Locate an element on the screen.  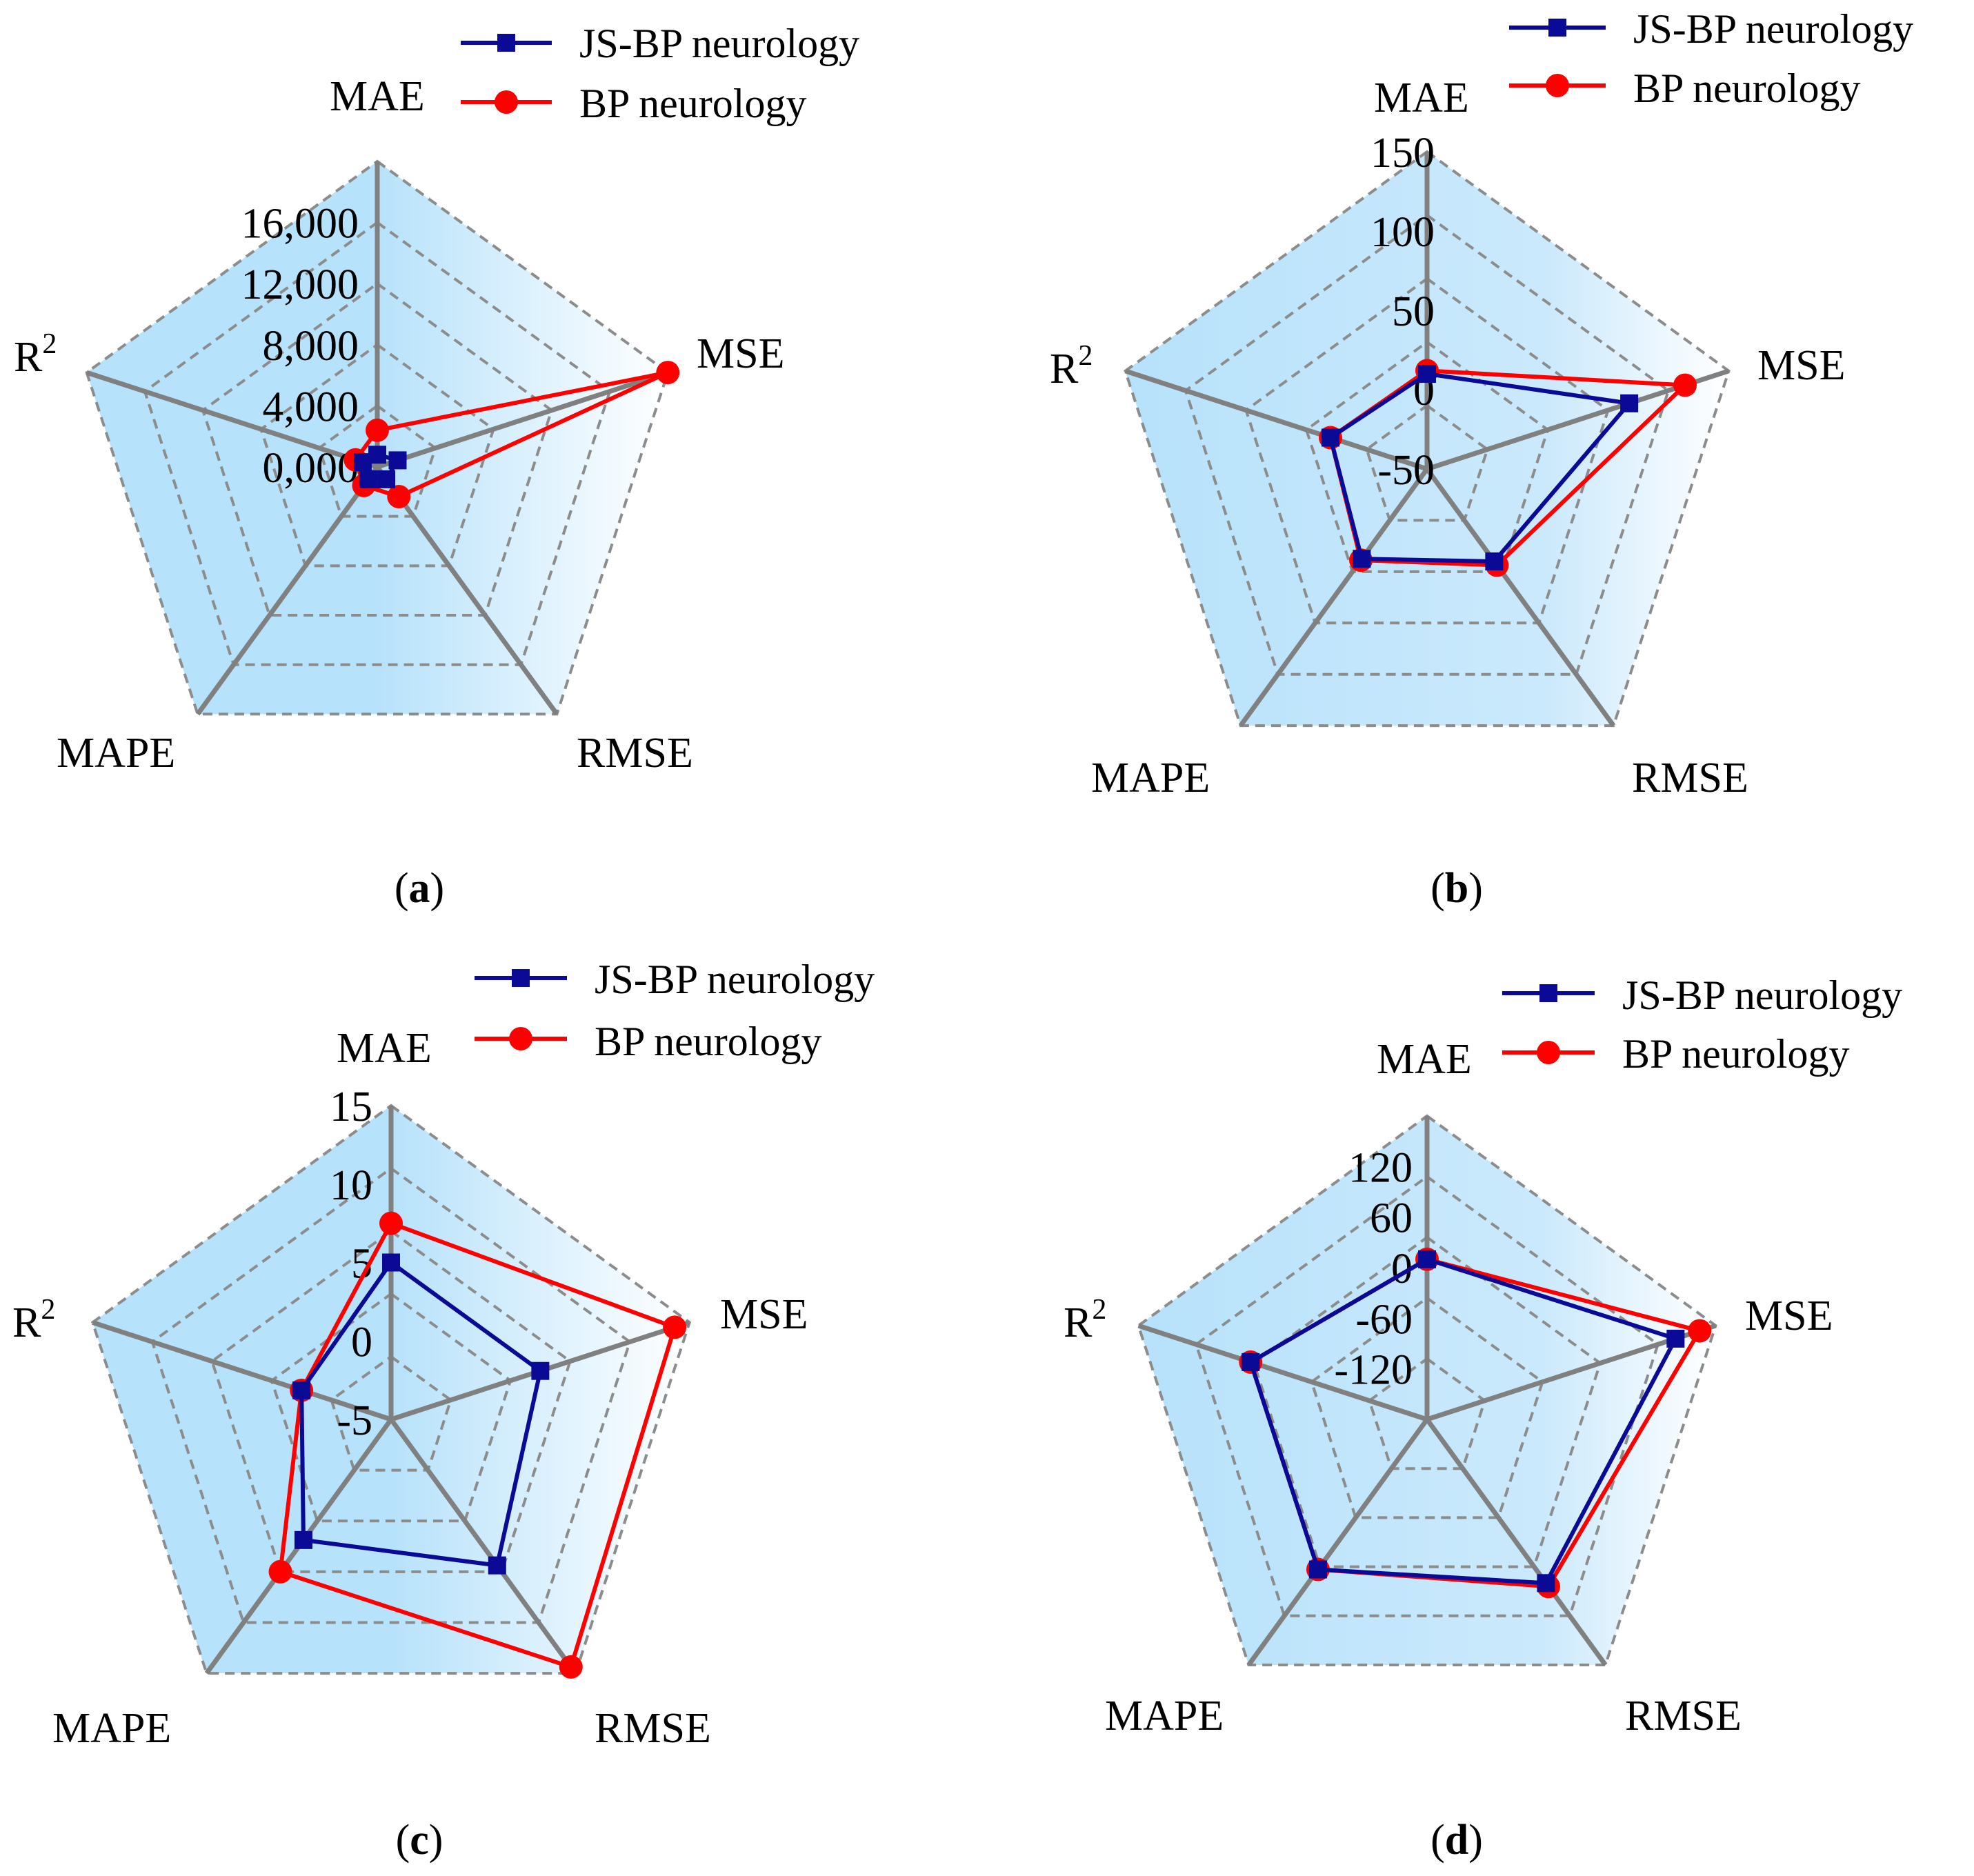
data-point-bp-mape is located at coordinates (280, 1571).